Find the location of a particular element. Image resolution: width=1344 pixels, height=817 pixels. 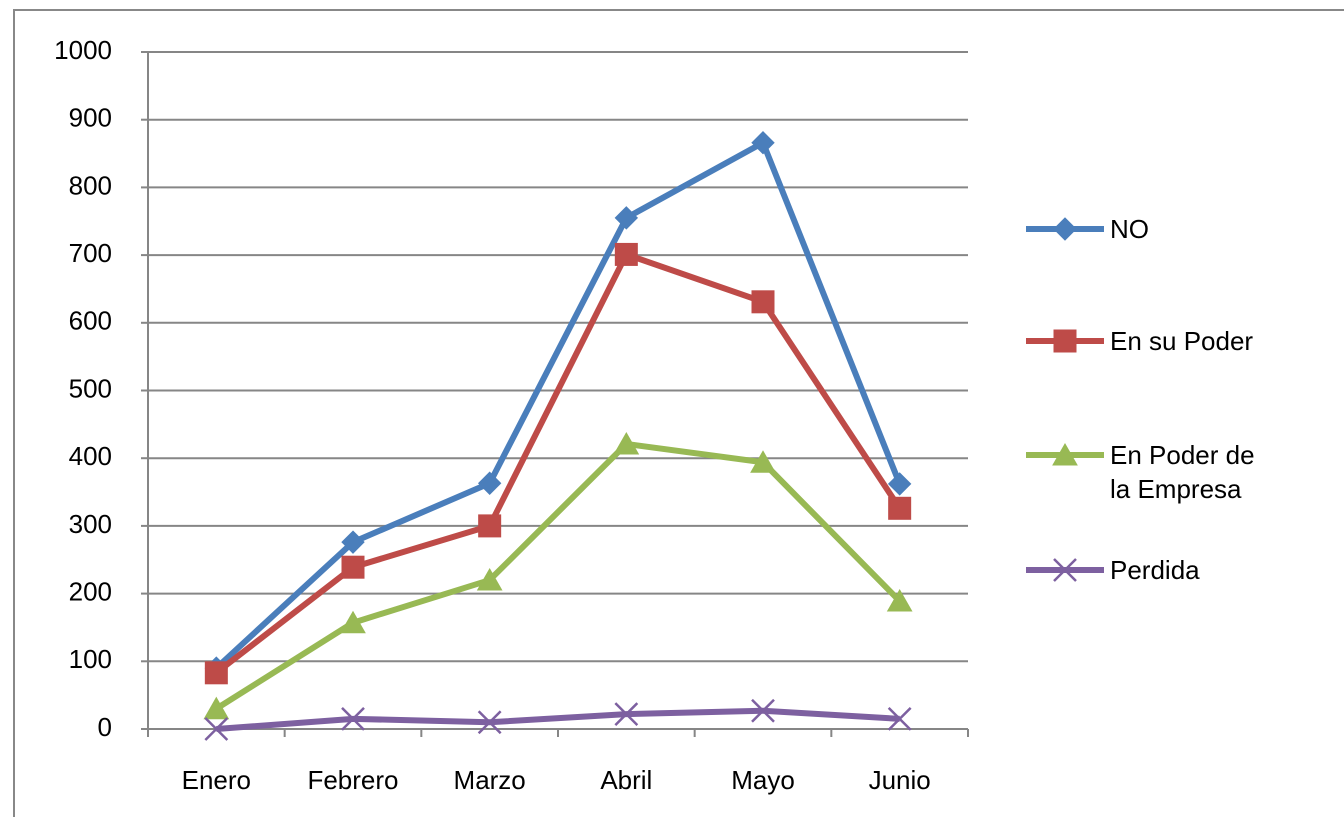

y-tick-label: 1000 is located at coordinates (83, 50).